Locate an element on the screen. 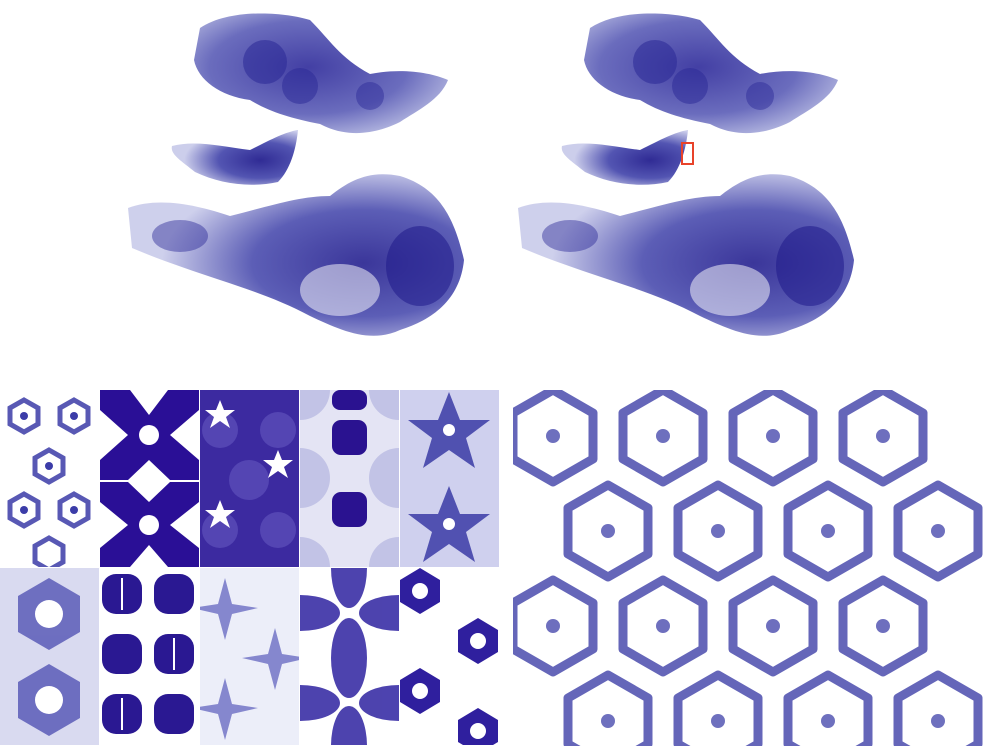 The height and width of the screenshot is (746, 1000). swatch-quatrefoil is located at coordinates (149, 656).